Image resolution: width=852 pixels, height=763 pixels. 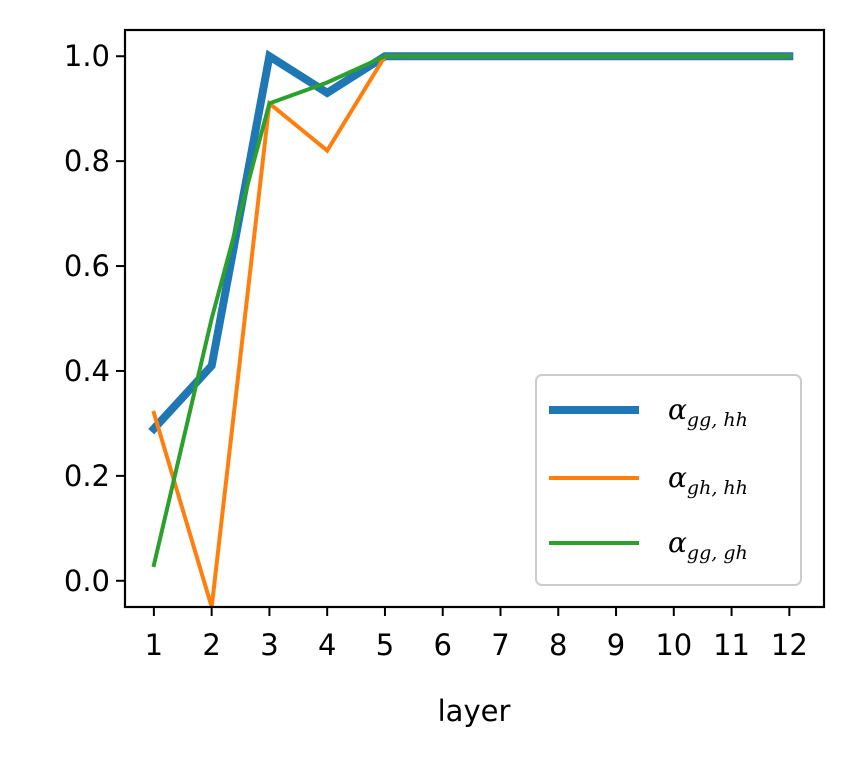 I want to click on y-tick-label: 0.8, so click(x=87, y=161).